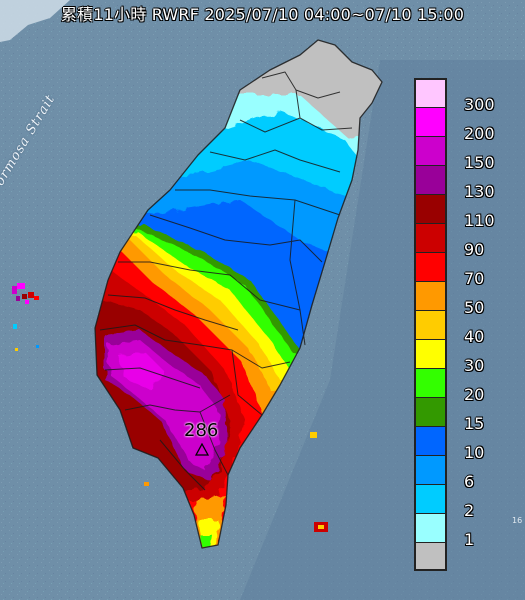  I want to click on legend-item: 90, so click(466, 241).